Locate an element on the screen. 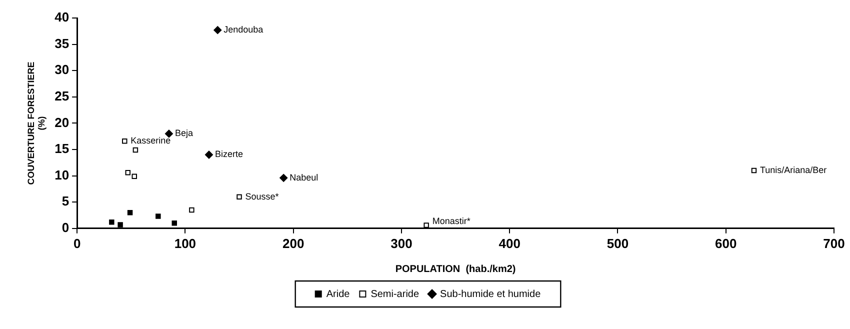  x-tick-label: 200 is located at coordinates (293, 243).